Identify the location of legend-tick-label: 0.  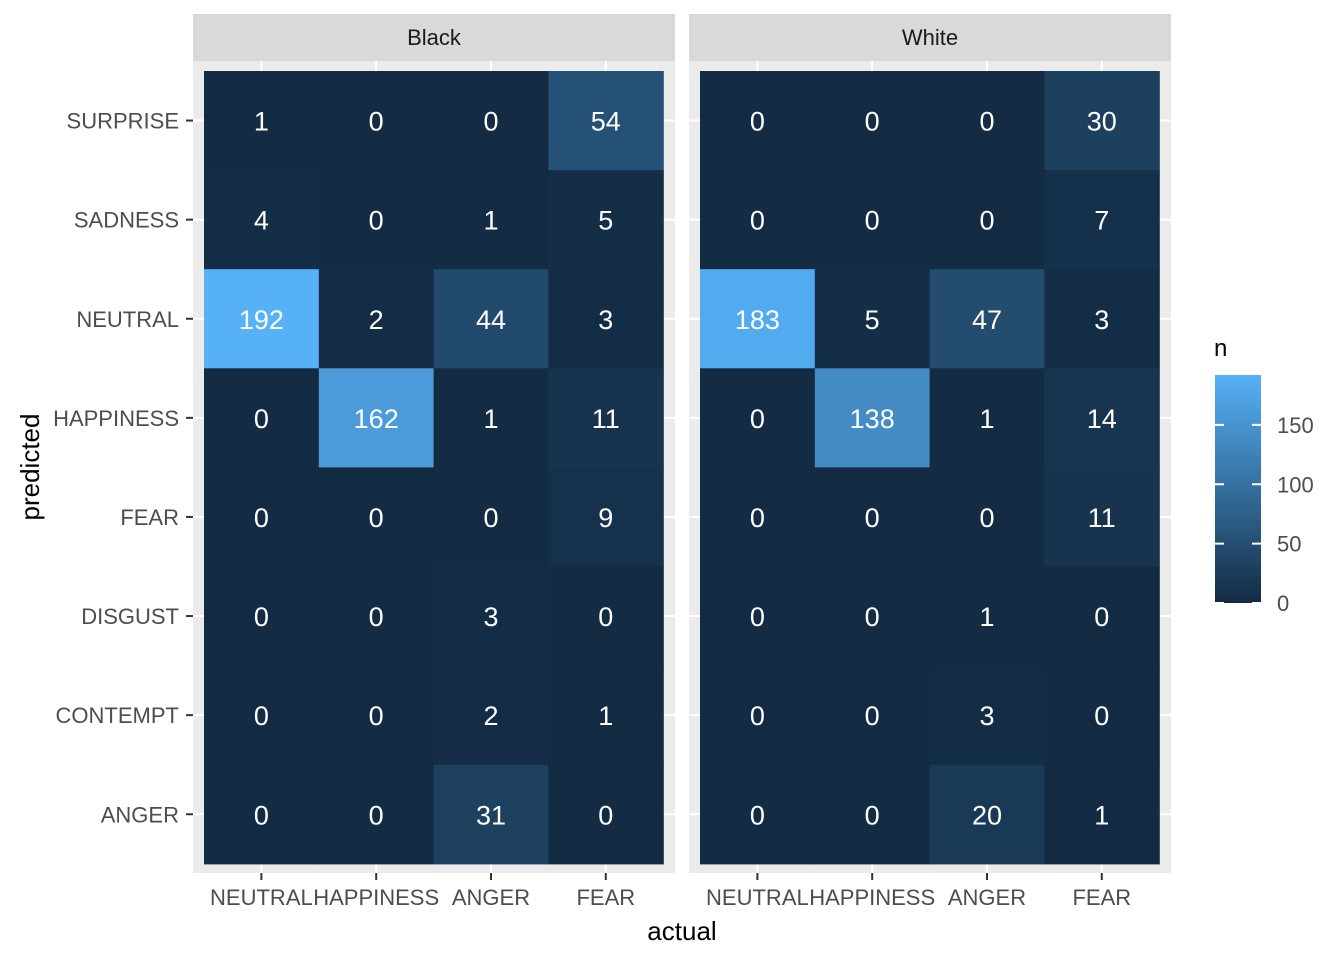
(1283, 603).